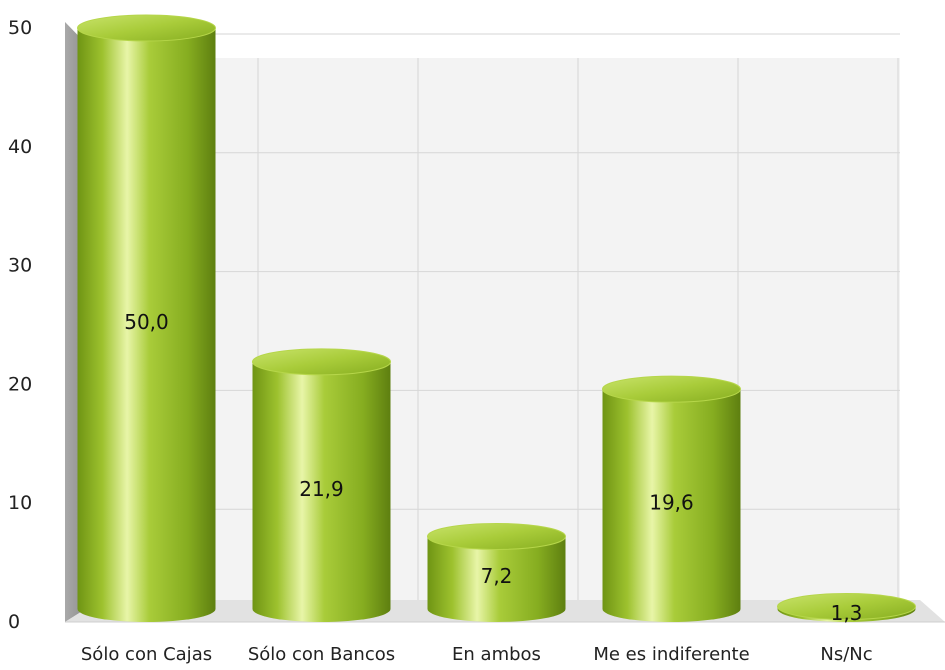 This screenshot has height=670, width=945. What do you see at coordinates (671, 503) in the screenshot?
I see `data-label: 19,6` at bounding box center [671, 503].